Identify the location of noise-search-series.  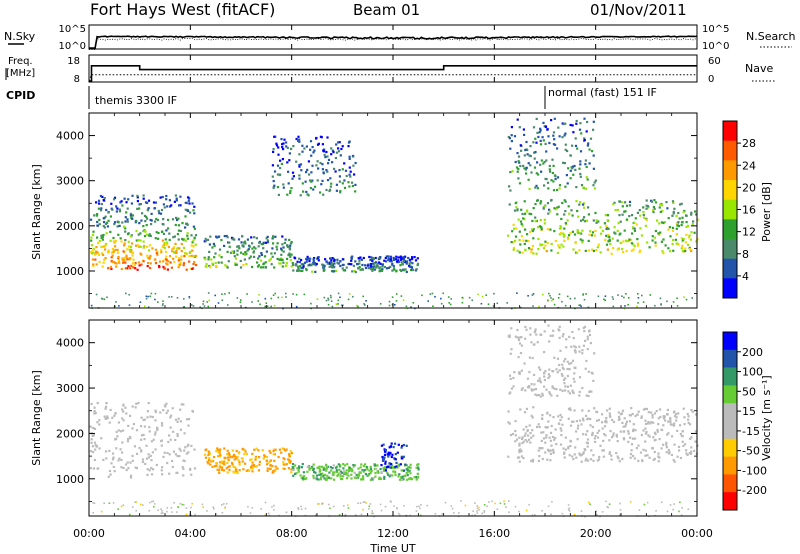
(393, 44).